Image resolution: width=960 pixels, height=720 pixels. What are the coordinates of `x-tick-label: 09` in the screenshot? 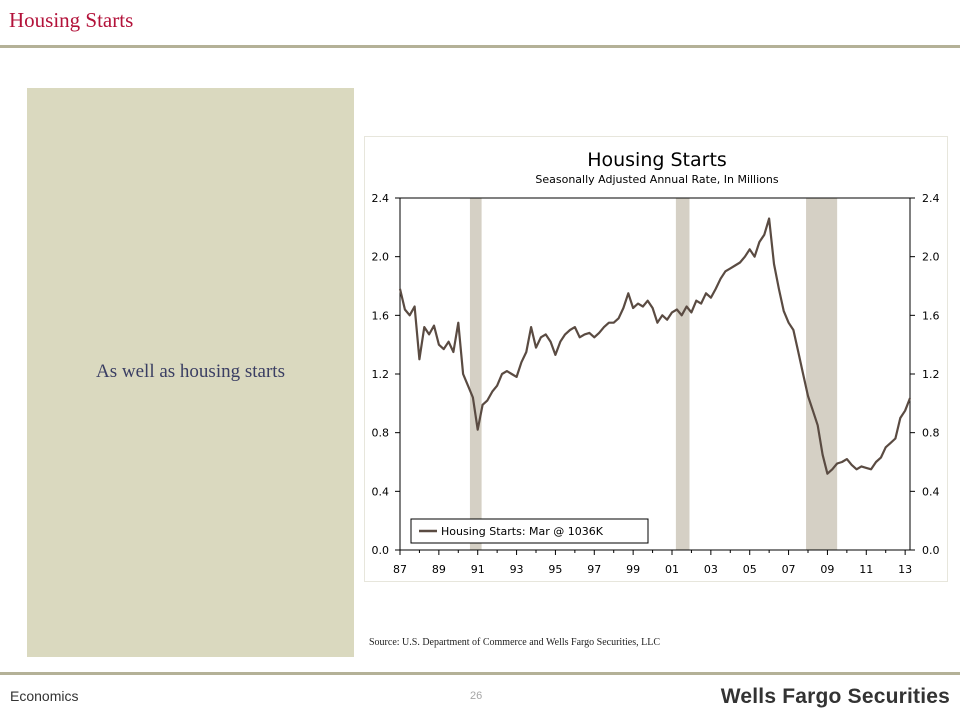 It's located at (827, 569).